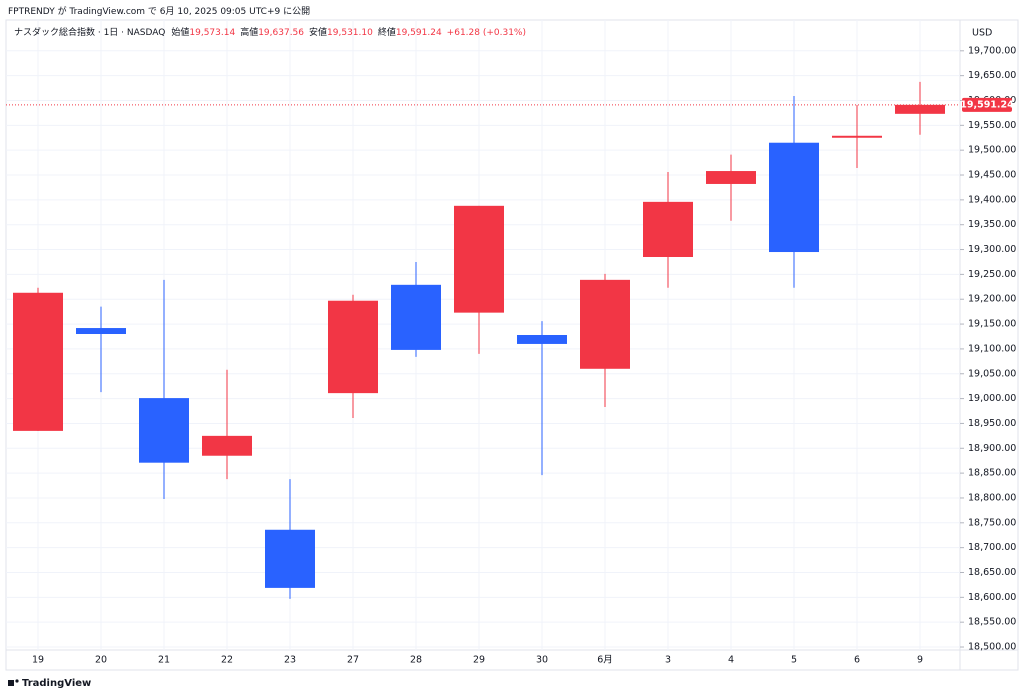  What do you see at coordinates (992, 50) in the screenshot?
I see `y-tick-label: 19,700.00` at bounding box center [992, 50].